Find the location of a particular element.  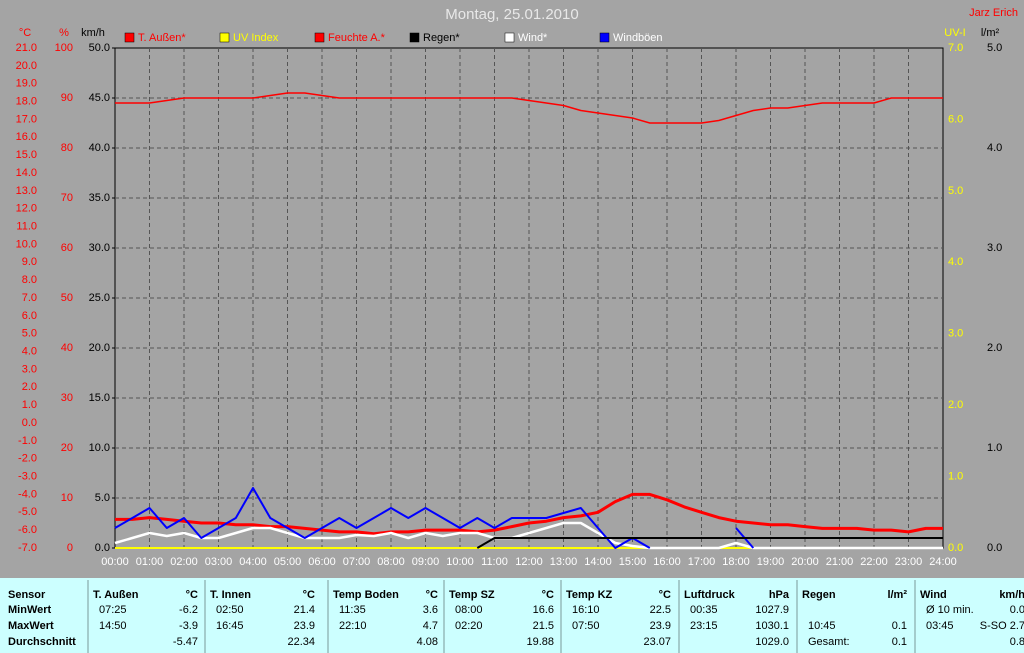

cell-value: 16.6 is located at coordinates (543, 610).